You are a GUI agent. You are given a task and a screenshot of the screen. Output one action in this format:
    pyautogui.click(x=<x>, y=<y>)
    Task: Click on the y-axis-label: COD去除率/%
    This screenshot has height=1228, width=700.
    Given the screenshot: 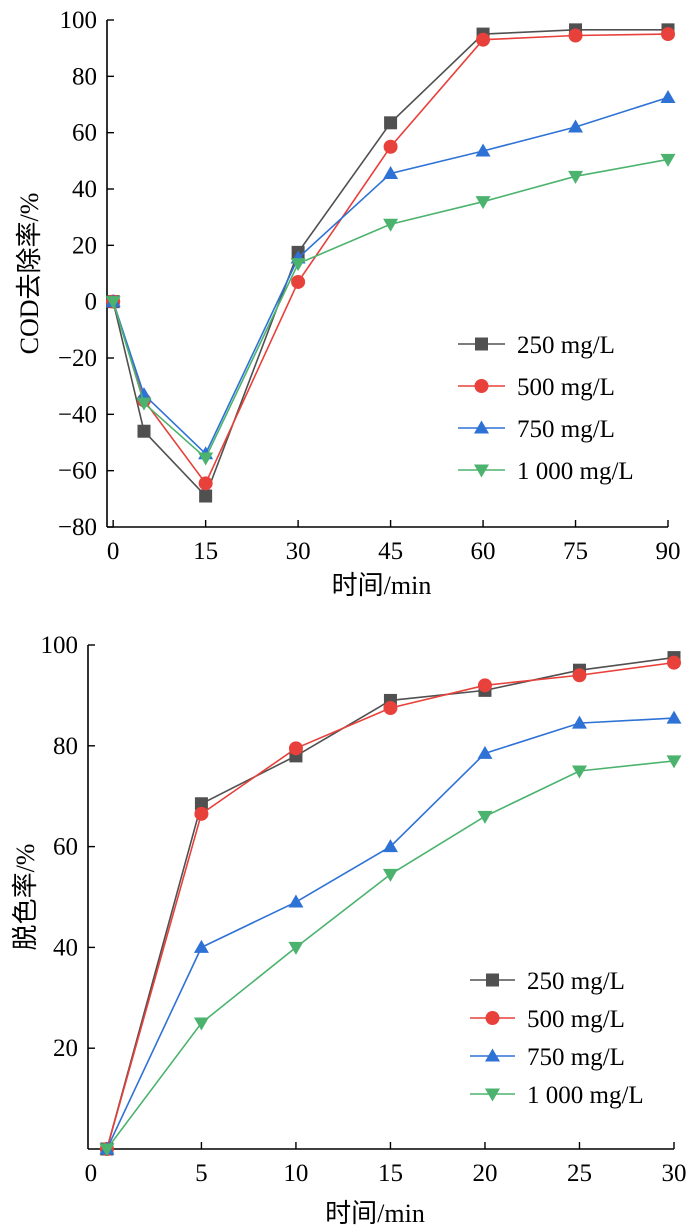 What is the action you would take?
    pyautogui.click(x=29, y=274)
    